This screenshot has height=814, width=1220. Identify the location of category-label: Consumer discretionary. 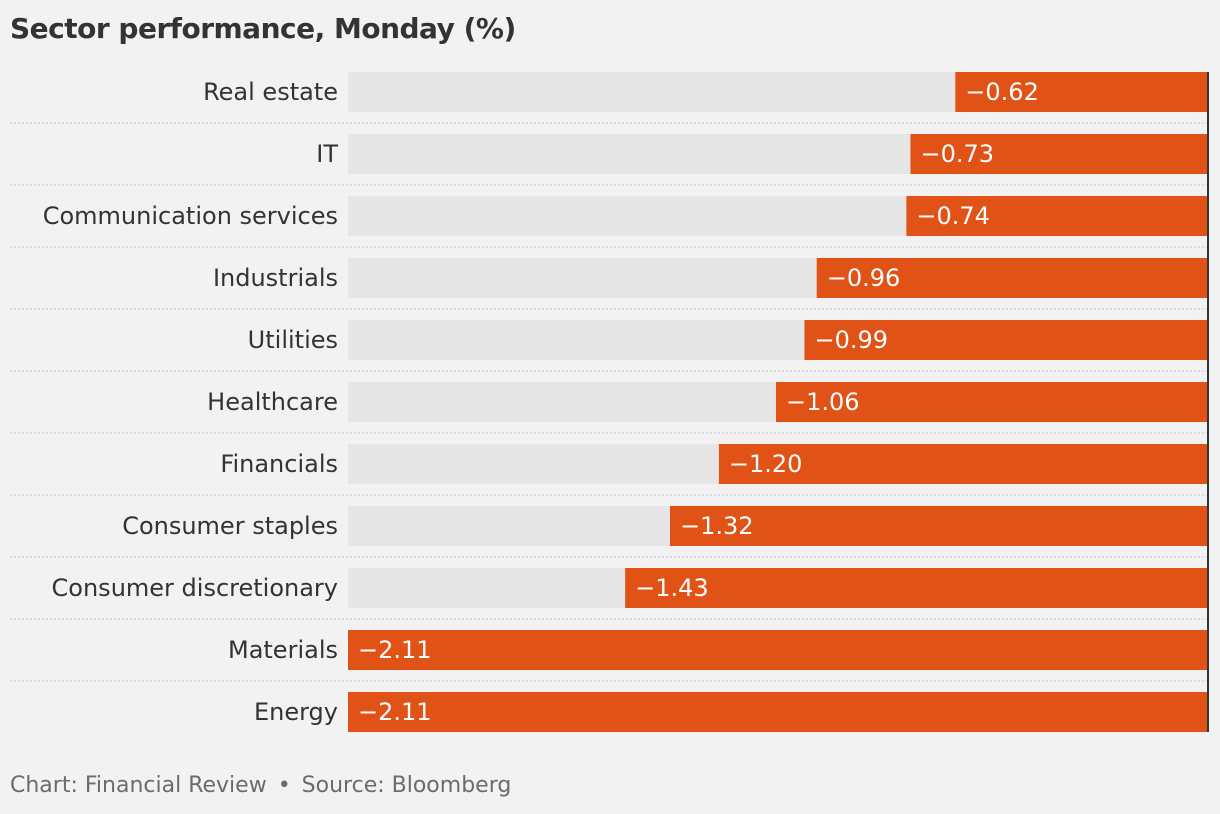
(195, 588).